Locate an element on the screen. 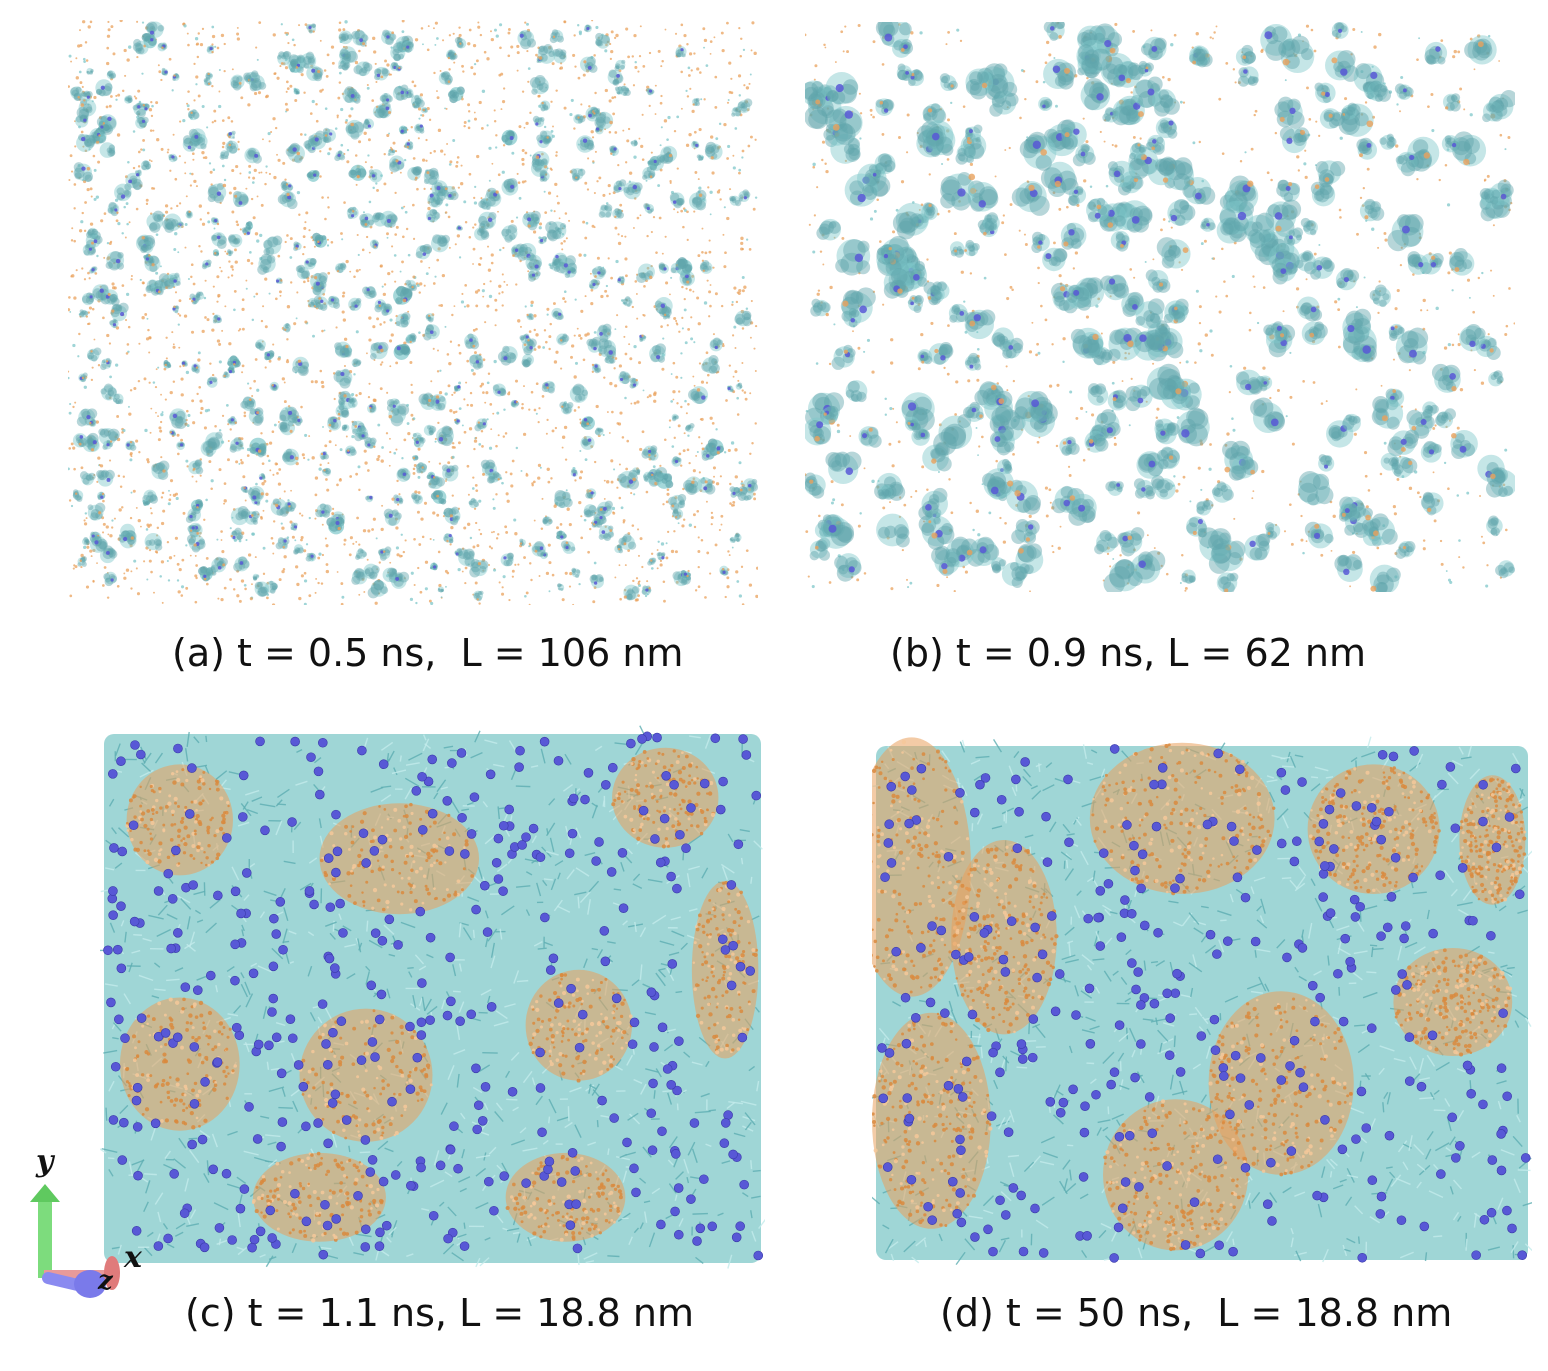  z-axis-arrowhead is located at coordinates (90, 1284).